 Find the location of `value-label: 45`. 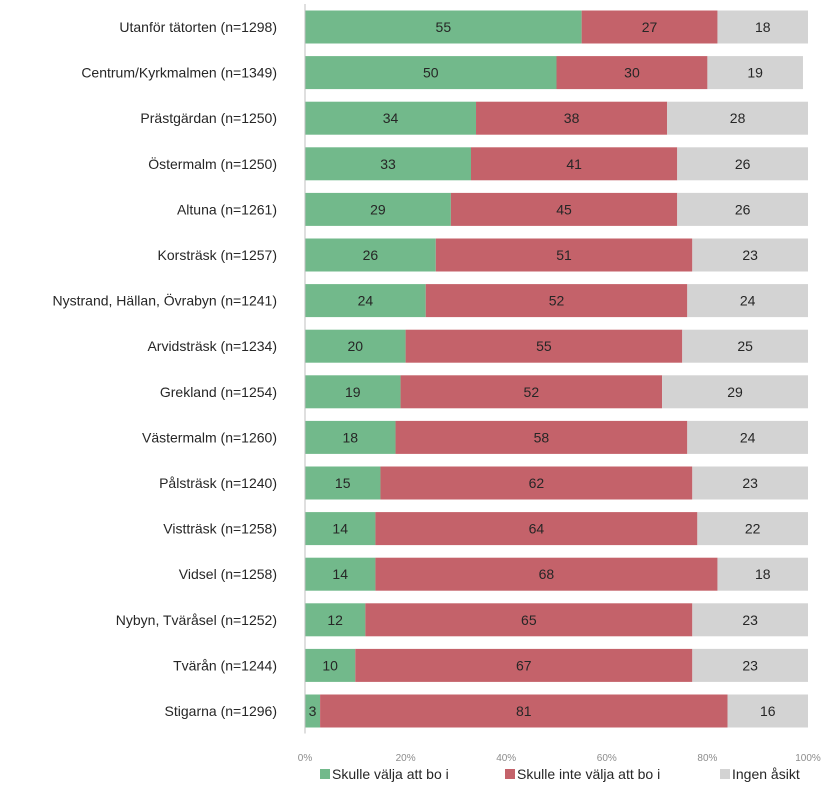

value-label: 45 is located at coordinates (564, 209).